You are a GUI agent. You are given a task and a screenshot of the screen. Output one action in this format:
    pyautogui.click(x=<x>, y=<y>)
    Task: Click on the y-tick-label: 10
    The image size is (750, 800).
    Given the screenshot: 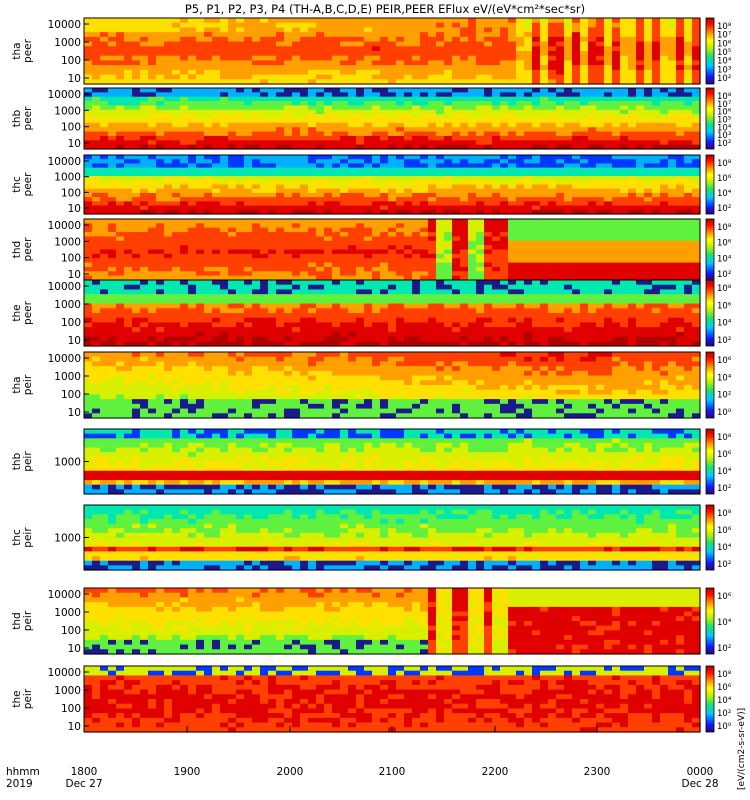 What is the action you would take?
    pyautogui.click(x=74, y=144)
    